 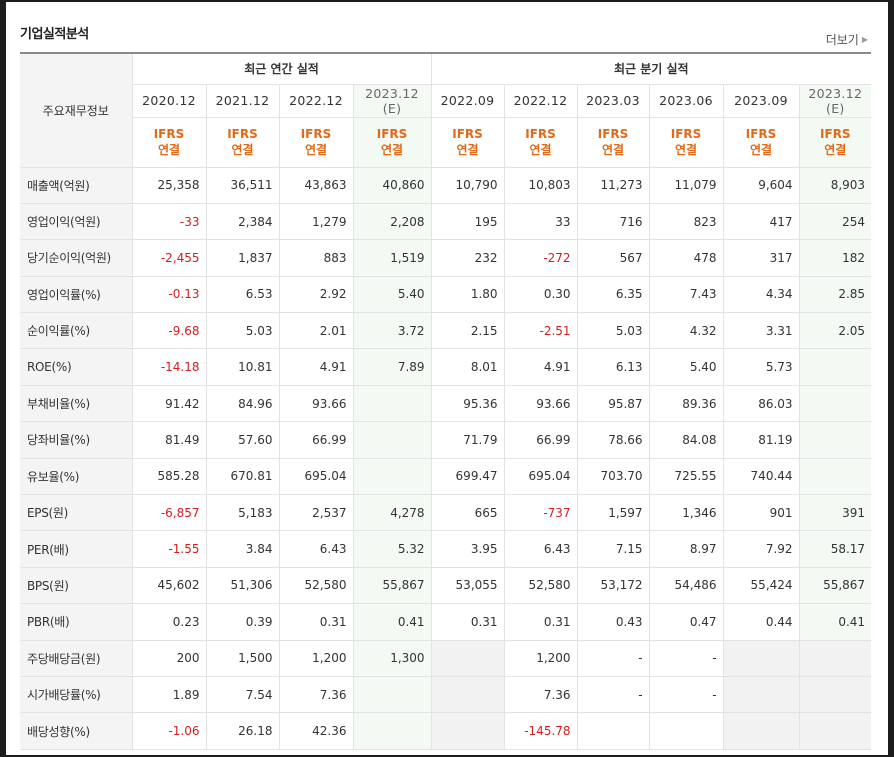 I want to click on row-label: PER(배), so click(x=76, y=549).